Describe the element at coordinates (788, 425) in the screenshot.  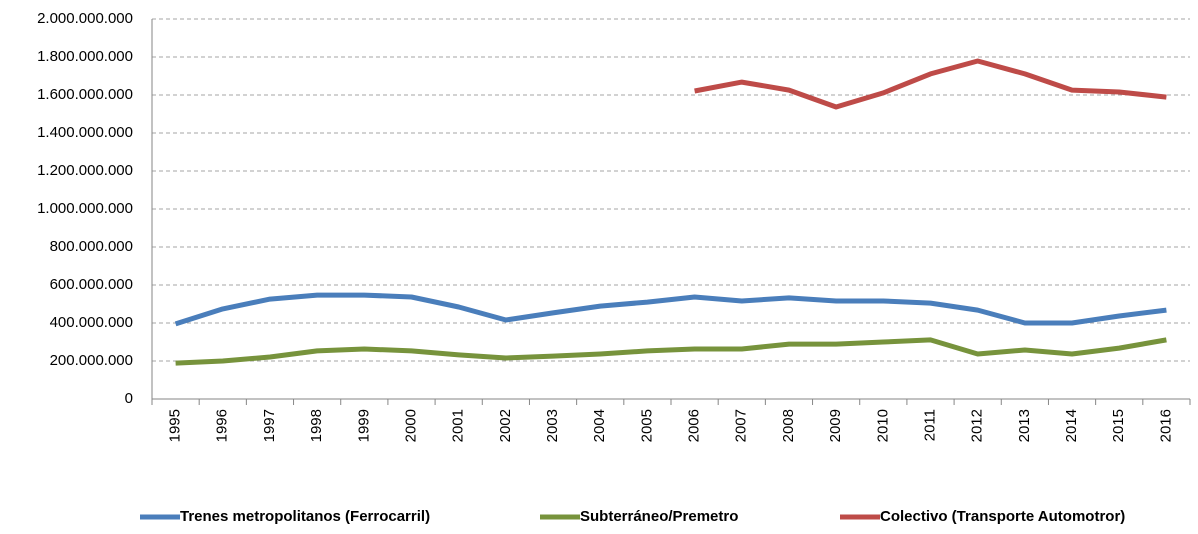
I see `x-tick-label: 2008` at that location.